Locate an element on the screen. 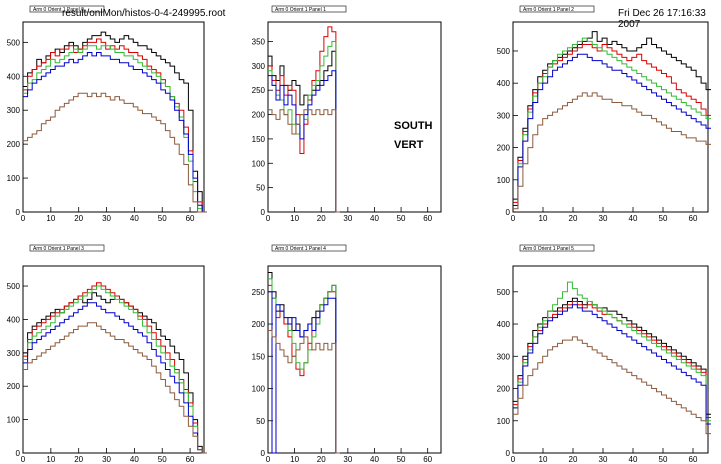  series-black is located at coordinates (304, 131).